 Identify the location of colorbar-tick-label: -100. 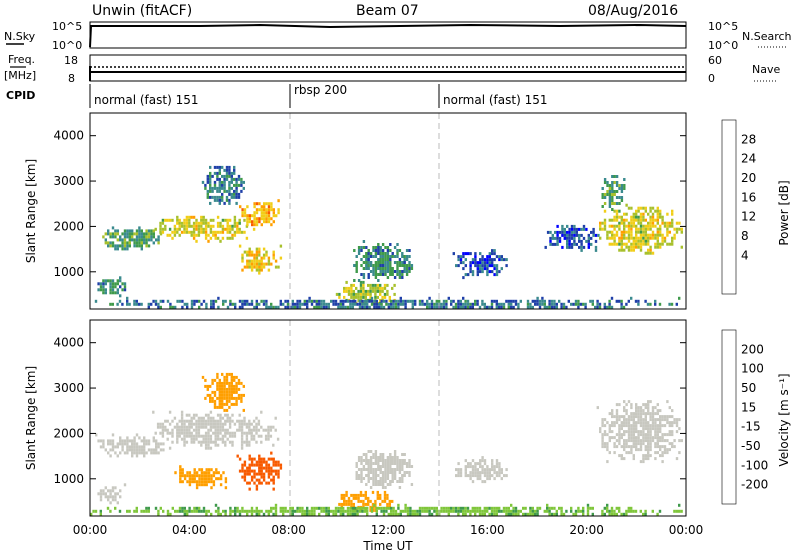
(754, 465).